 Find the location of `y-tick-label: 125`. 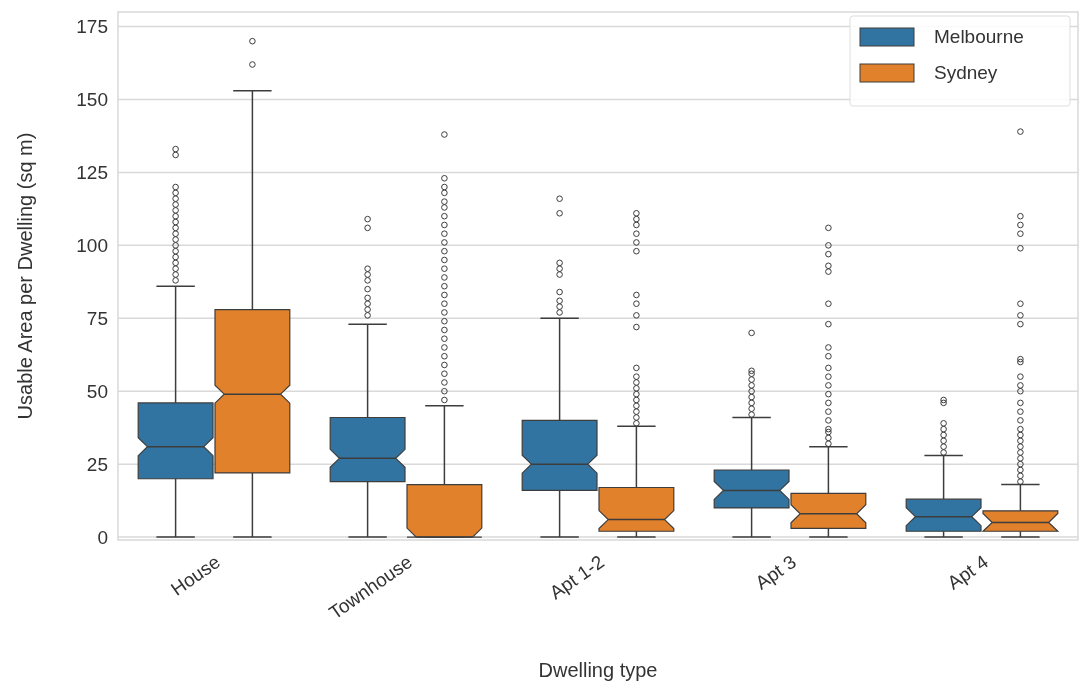

y-tick-label: 125 is located at coordinates (92, 173).